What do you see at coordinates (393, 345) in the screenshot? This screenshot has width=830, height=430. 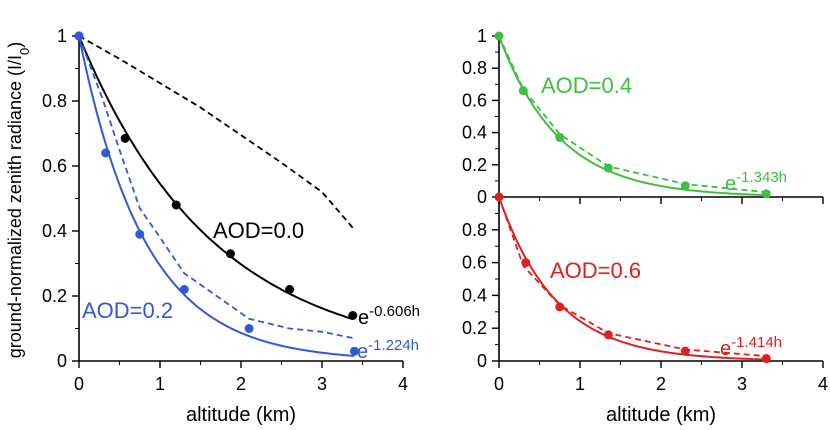 I see `fit-equation-exponent: -1.224h` at bounding box center [393, 345].